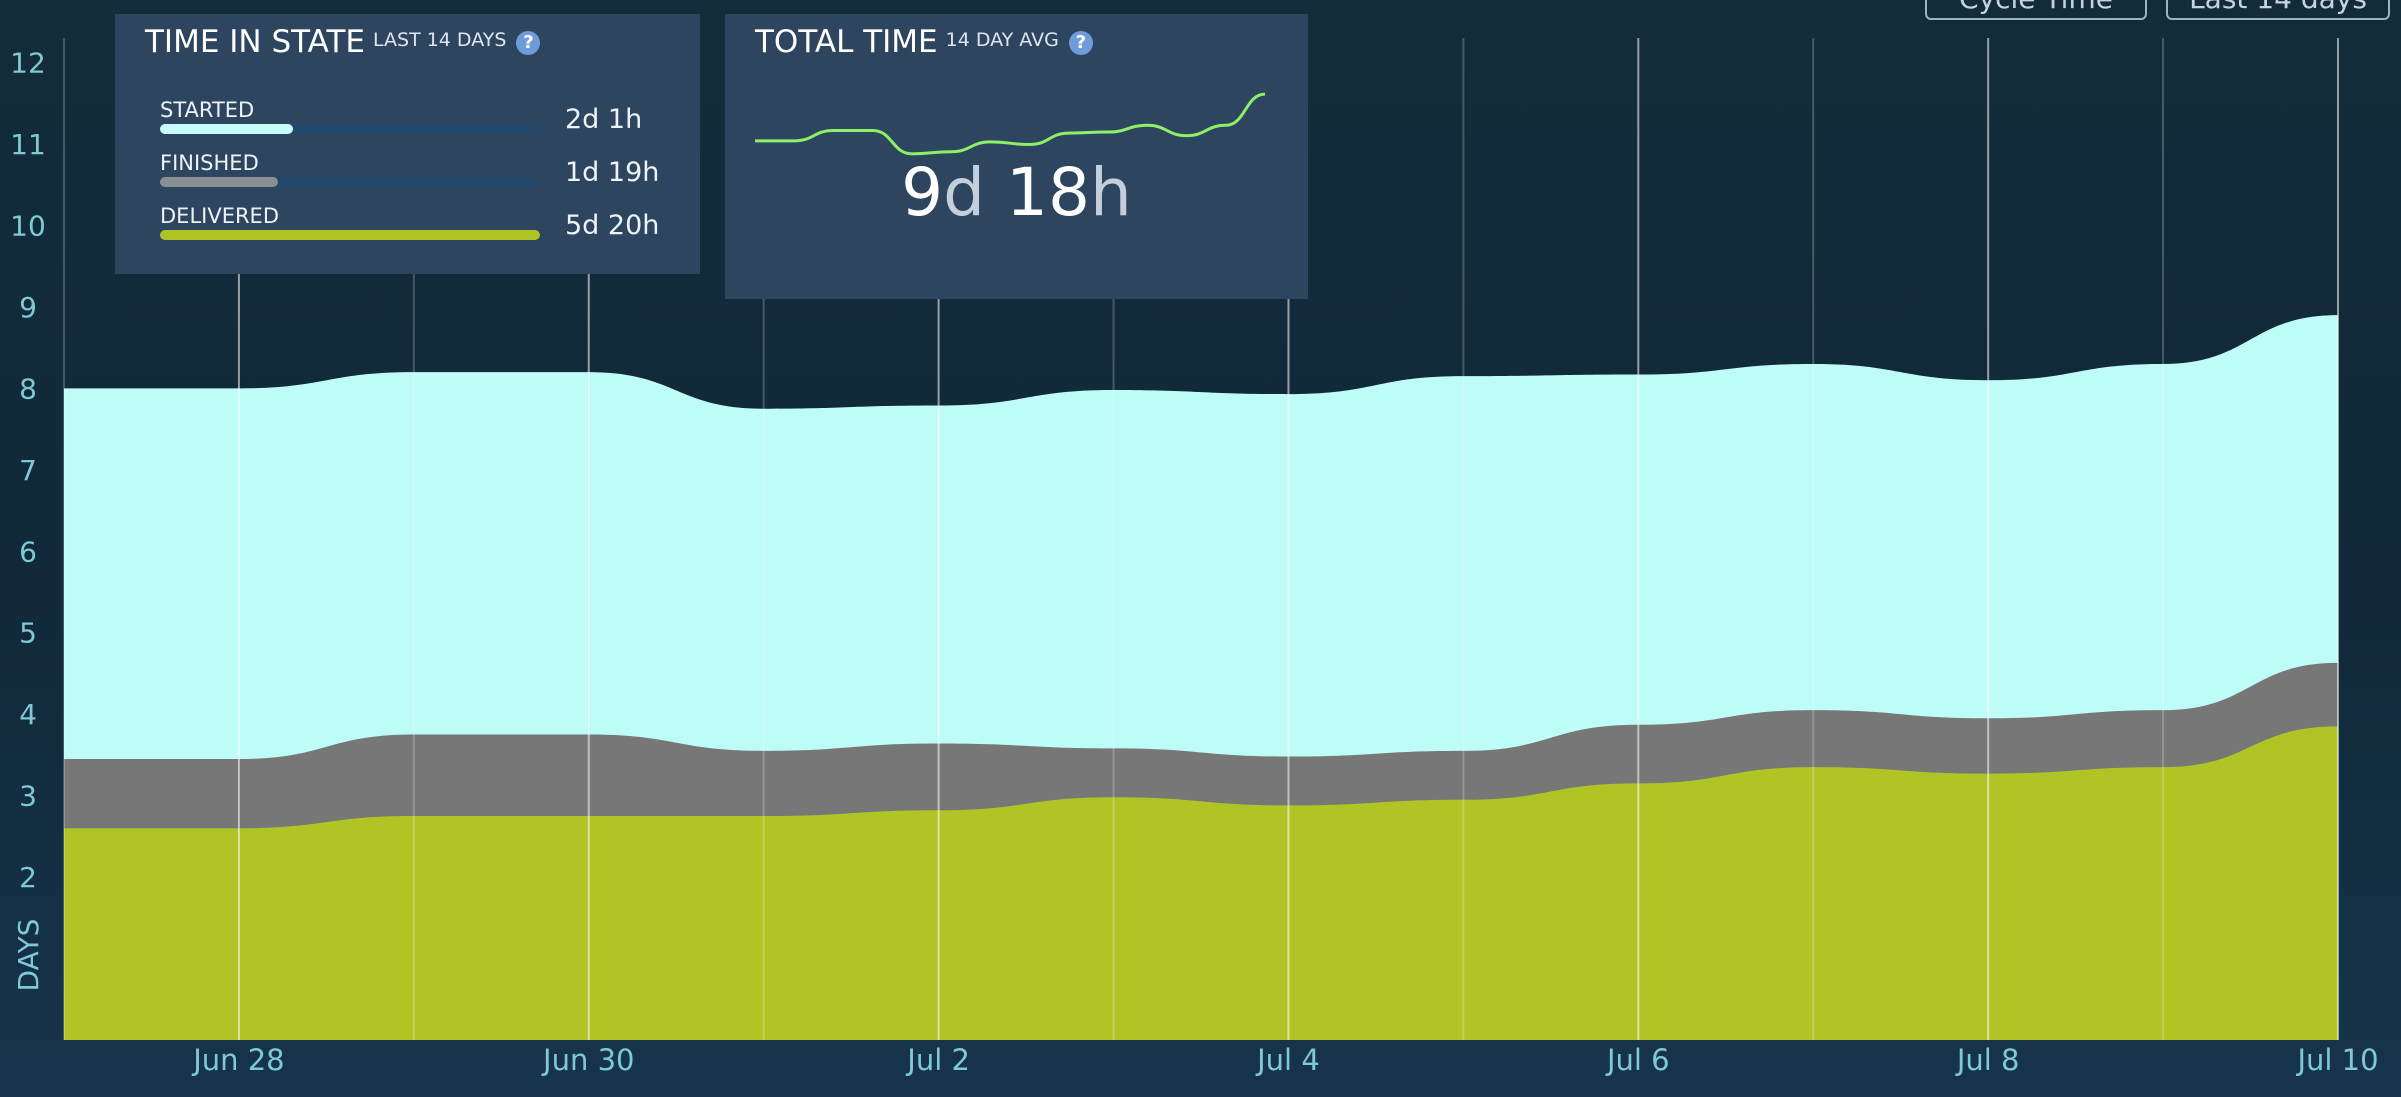  I want to click on total-hours-unit: h, so click(1111, 192).